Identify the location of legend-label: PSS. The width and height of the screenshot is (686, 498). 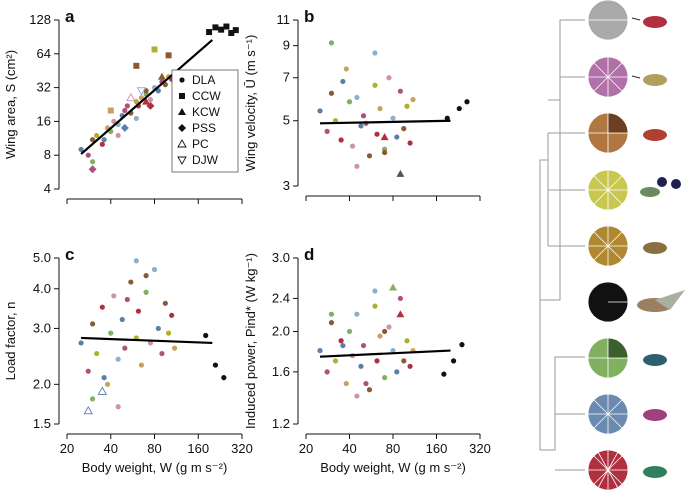
(204, 128).